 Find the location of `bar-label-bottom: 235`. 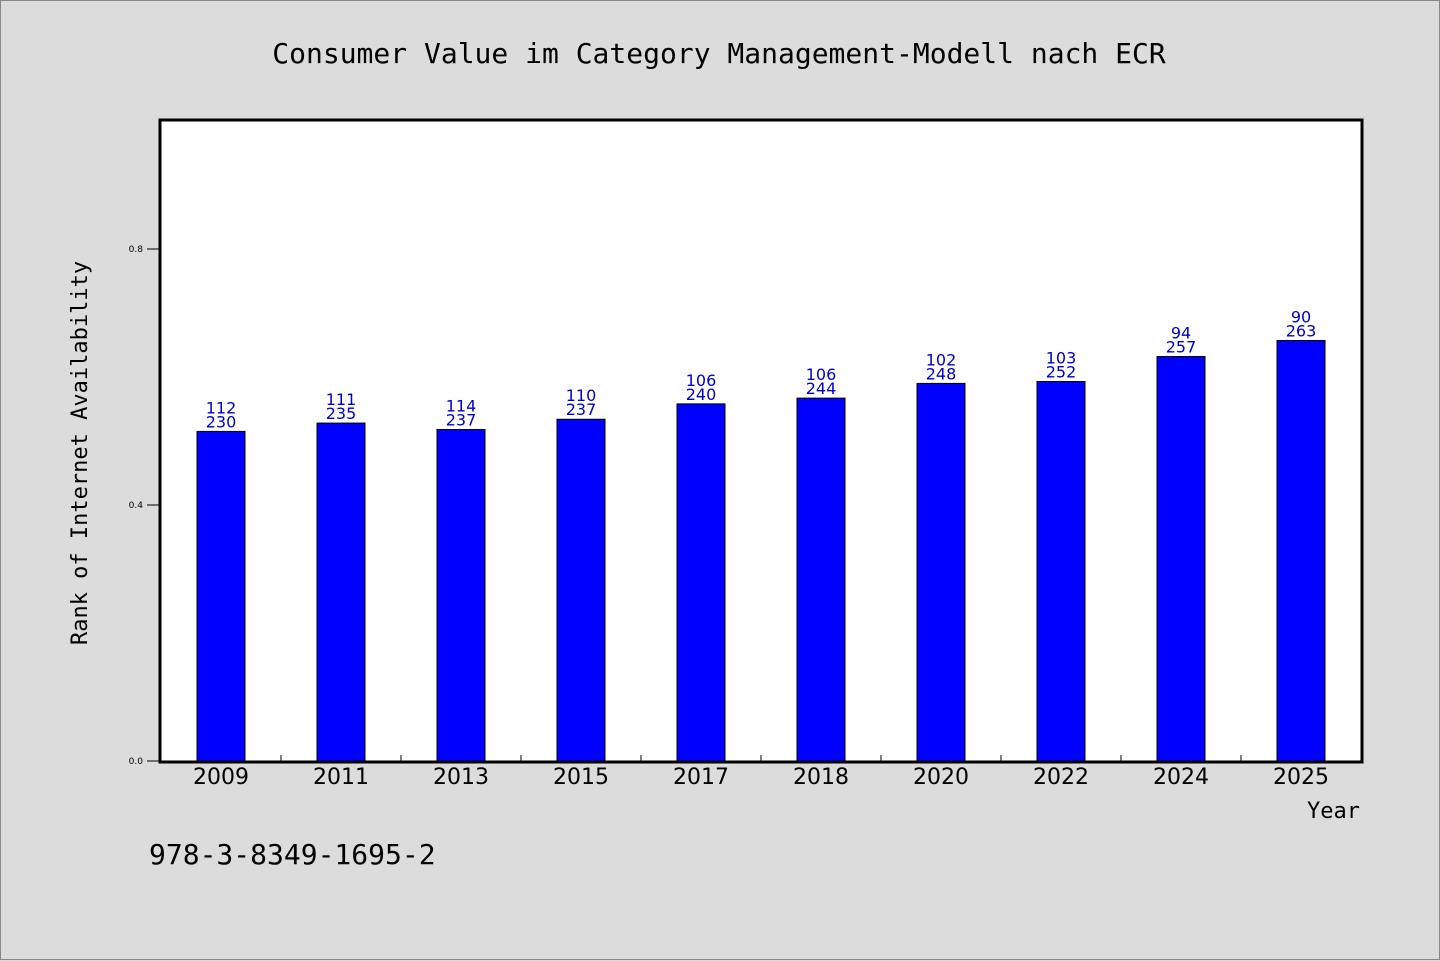

bar-label-bottom: 235 is located at coordinates (341, 413).